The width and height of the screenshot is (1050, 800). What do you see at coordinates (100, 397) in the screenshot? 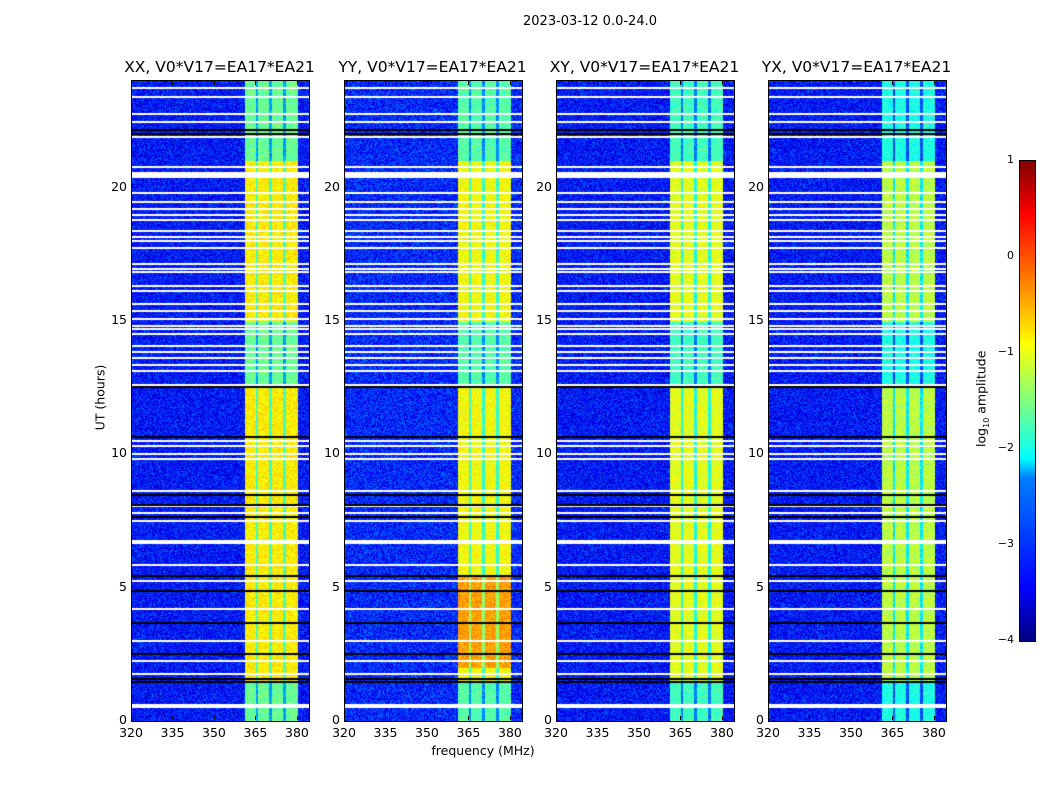
I see `y-axis-label: UT (hours)` at bounding box center [100, 397].